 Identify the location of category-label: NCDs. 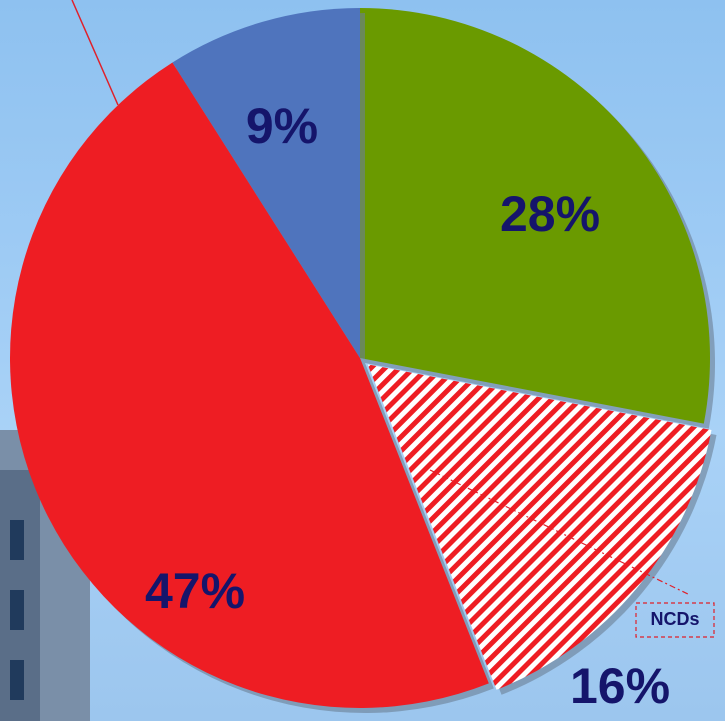
(674, 619).